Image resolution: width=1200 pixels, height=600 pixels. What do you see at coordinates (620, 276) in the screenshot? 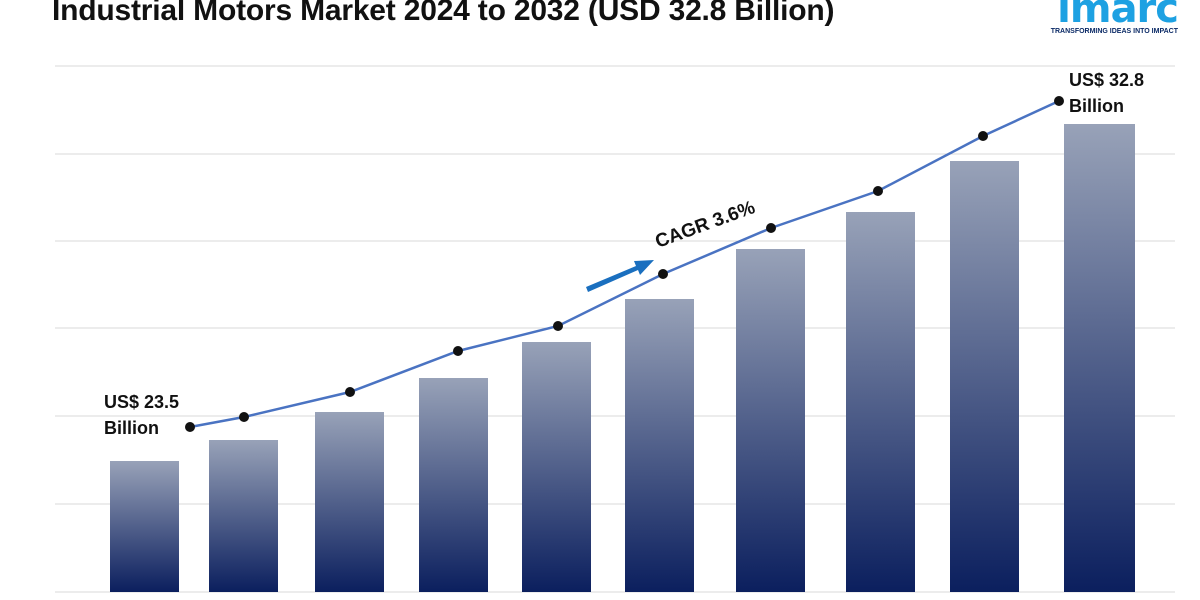
I see `cagr-arrow-icon` at bounding box center [620, 276].